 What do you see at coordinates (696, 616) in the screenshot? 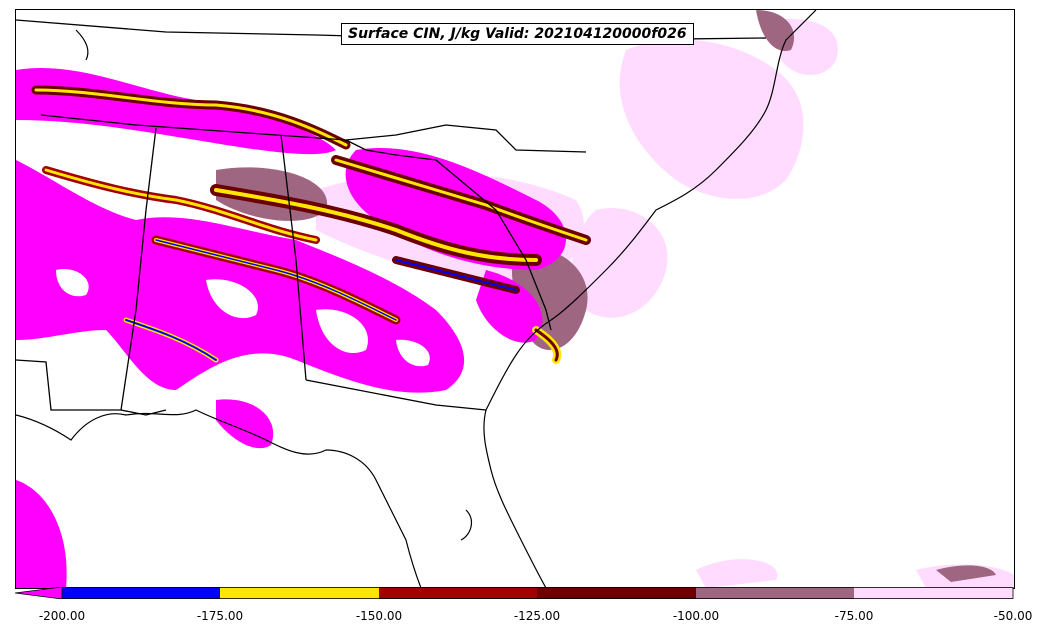
I see `colorbar-tick-label: -100.00` at bounding box center [696, 616].